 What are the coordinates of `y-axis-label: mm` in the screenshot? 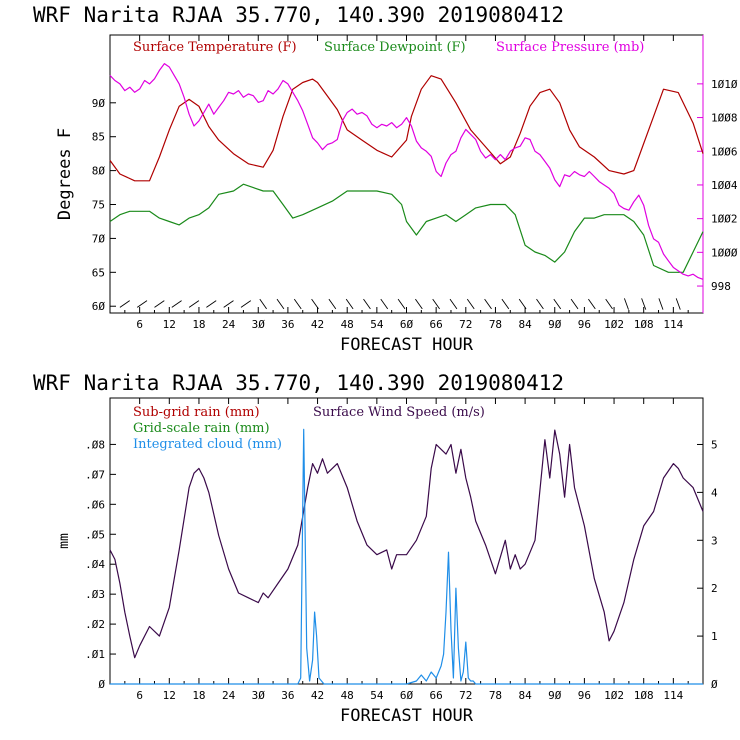 It's located at (64, 541).